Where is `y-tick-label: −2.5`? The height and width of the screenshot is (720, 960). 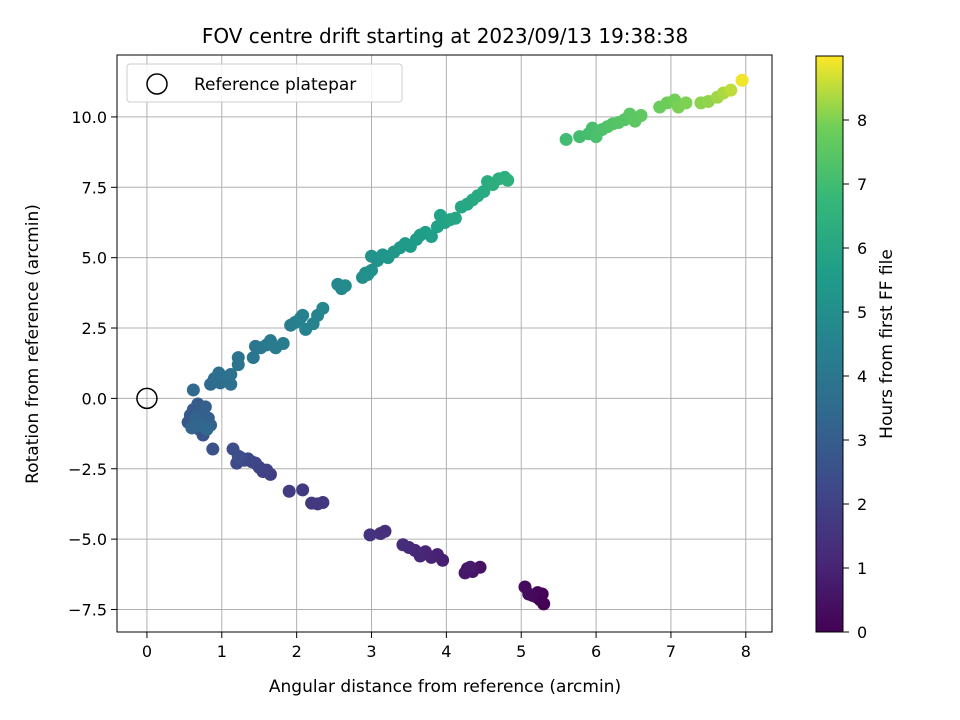 y-tick-label: −2.5 is located at coordinates (87, 469).